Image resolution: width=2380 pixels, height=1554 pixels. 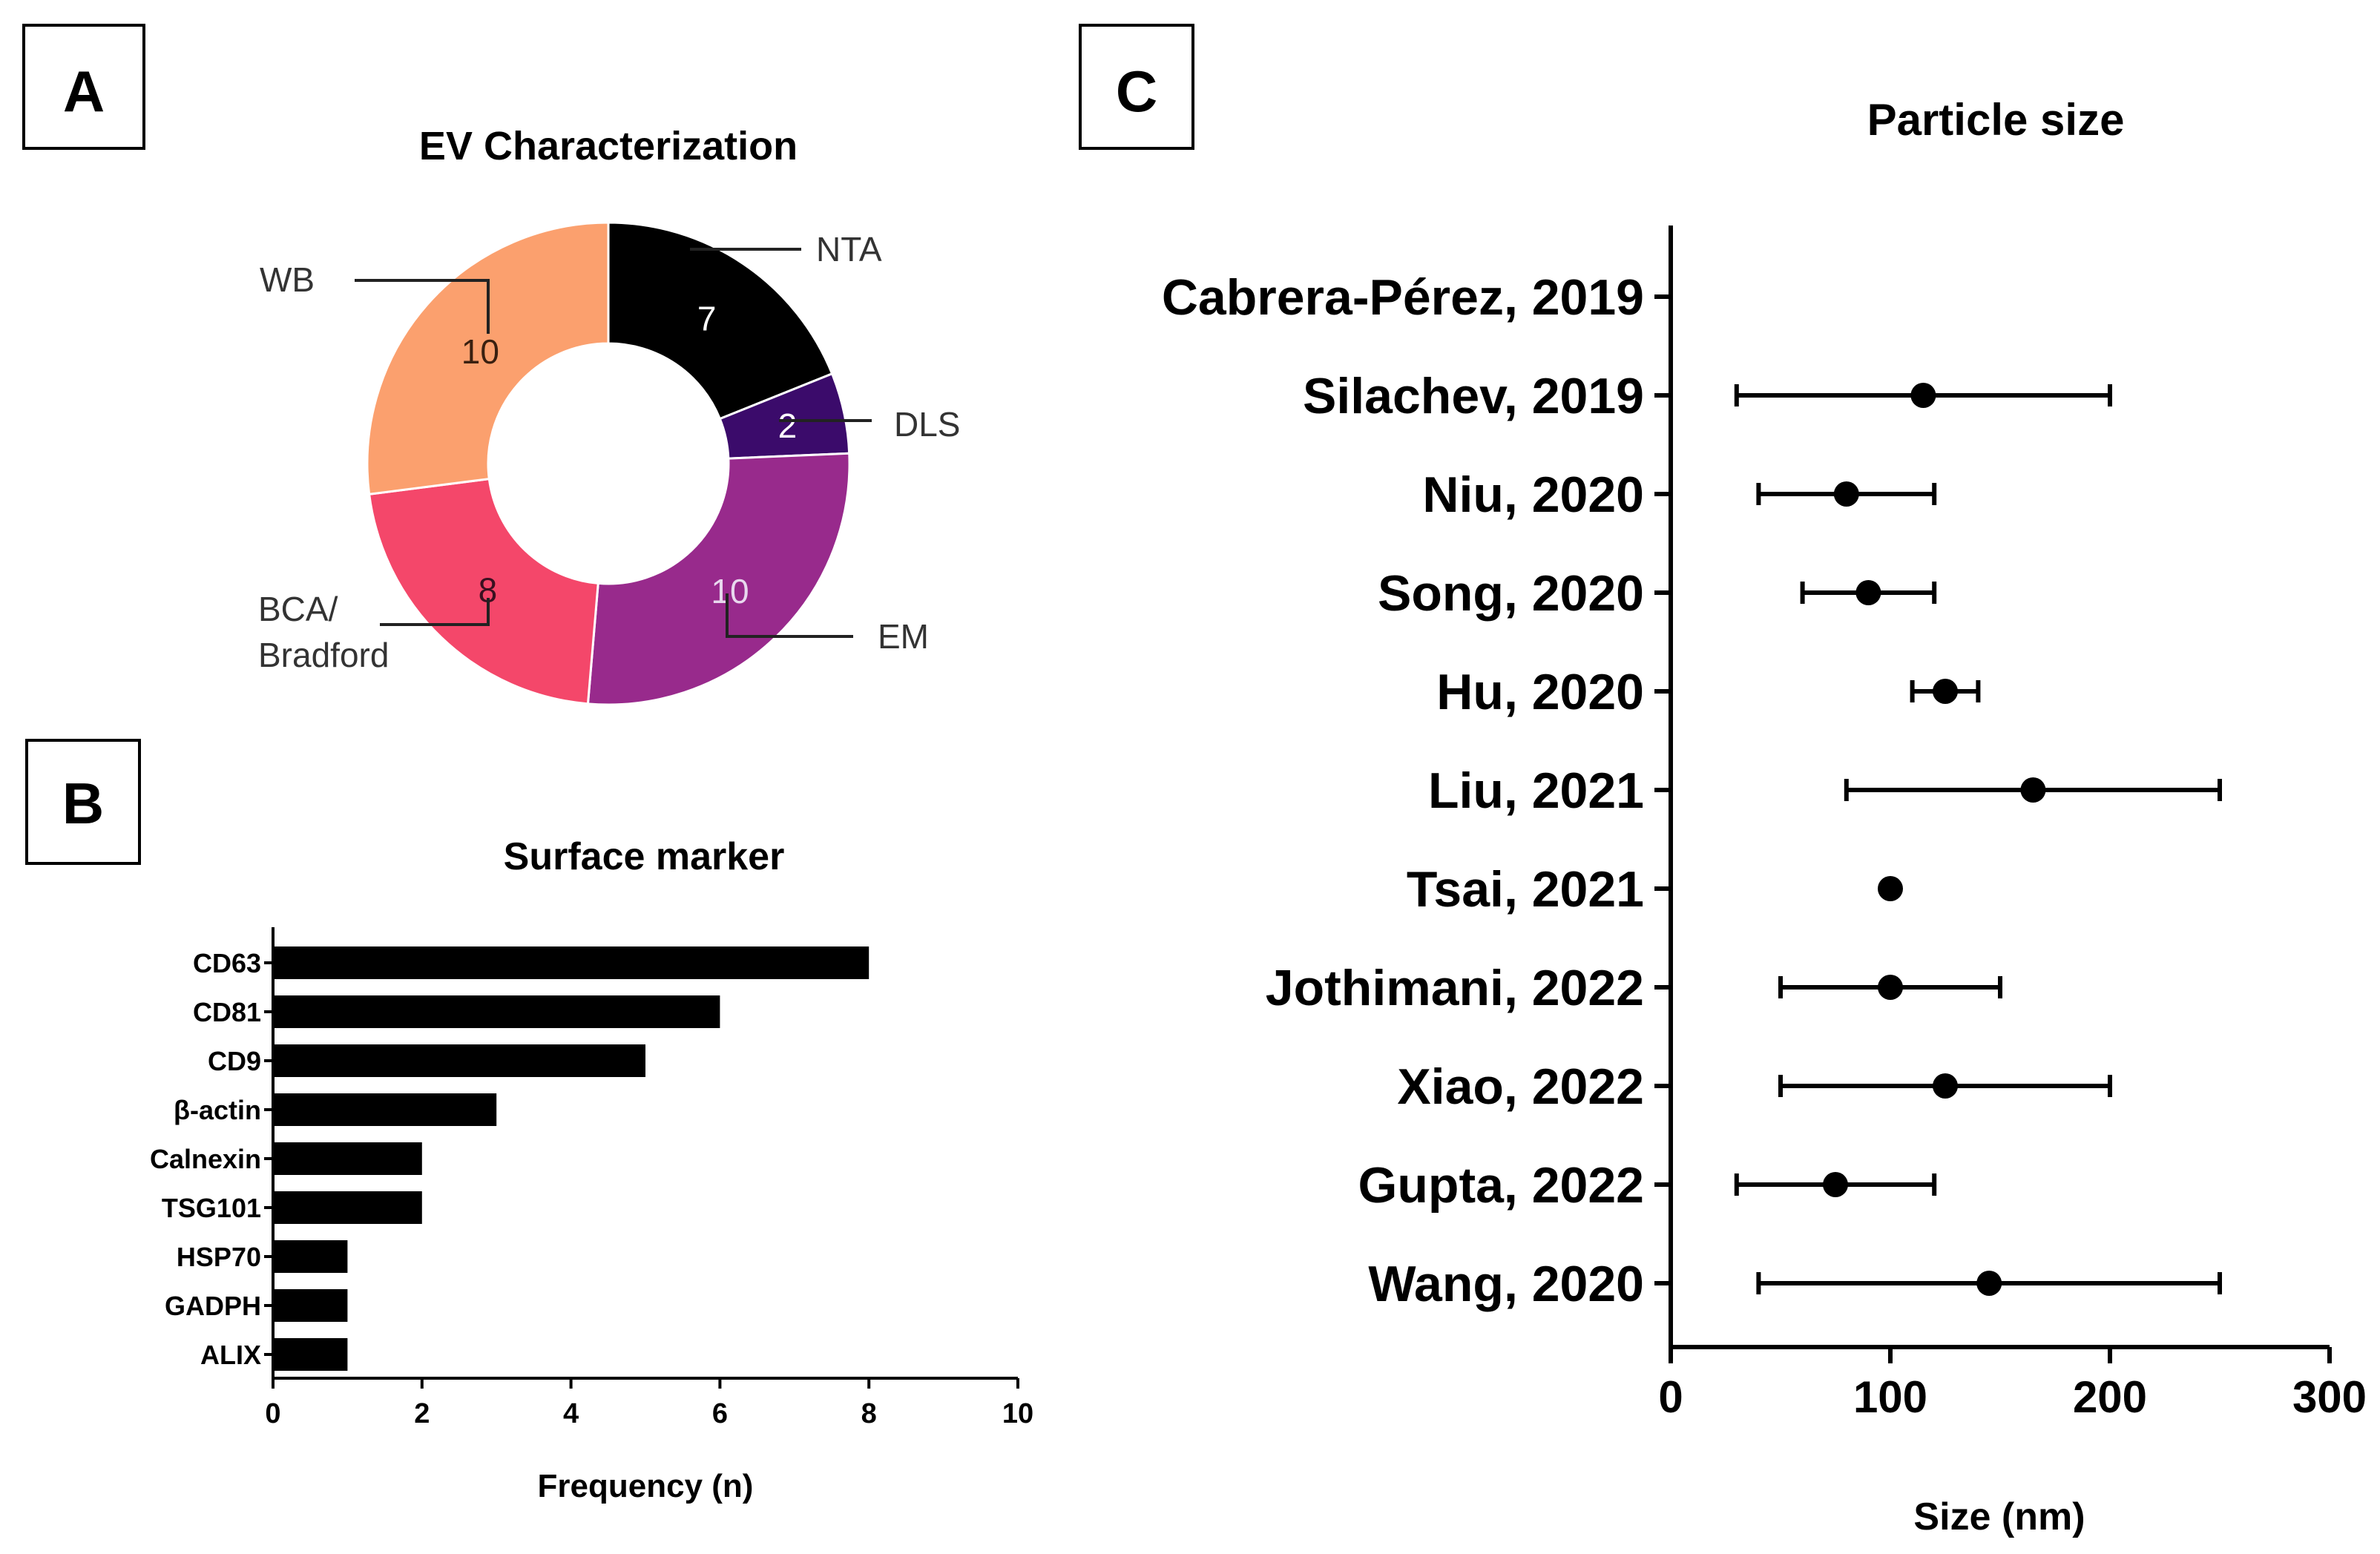 What do you see at coordinates (869, 1413) in the screenshot?
I see `bar-x-tick-label: 8` at bounding box center [869, 1413].